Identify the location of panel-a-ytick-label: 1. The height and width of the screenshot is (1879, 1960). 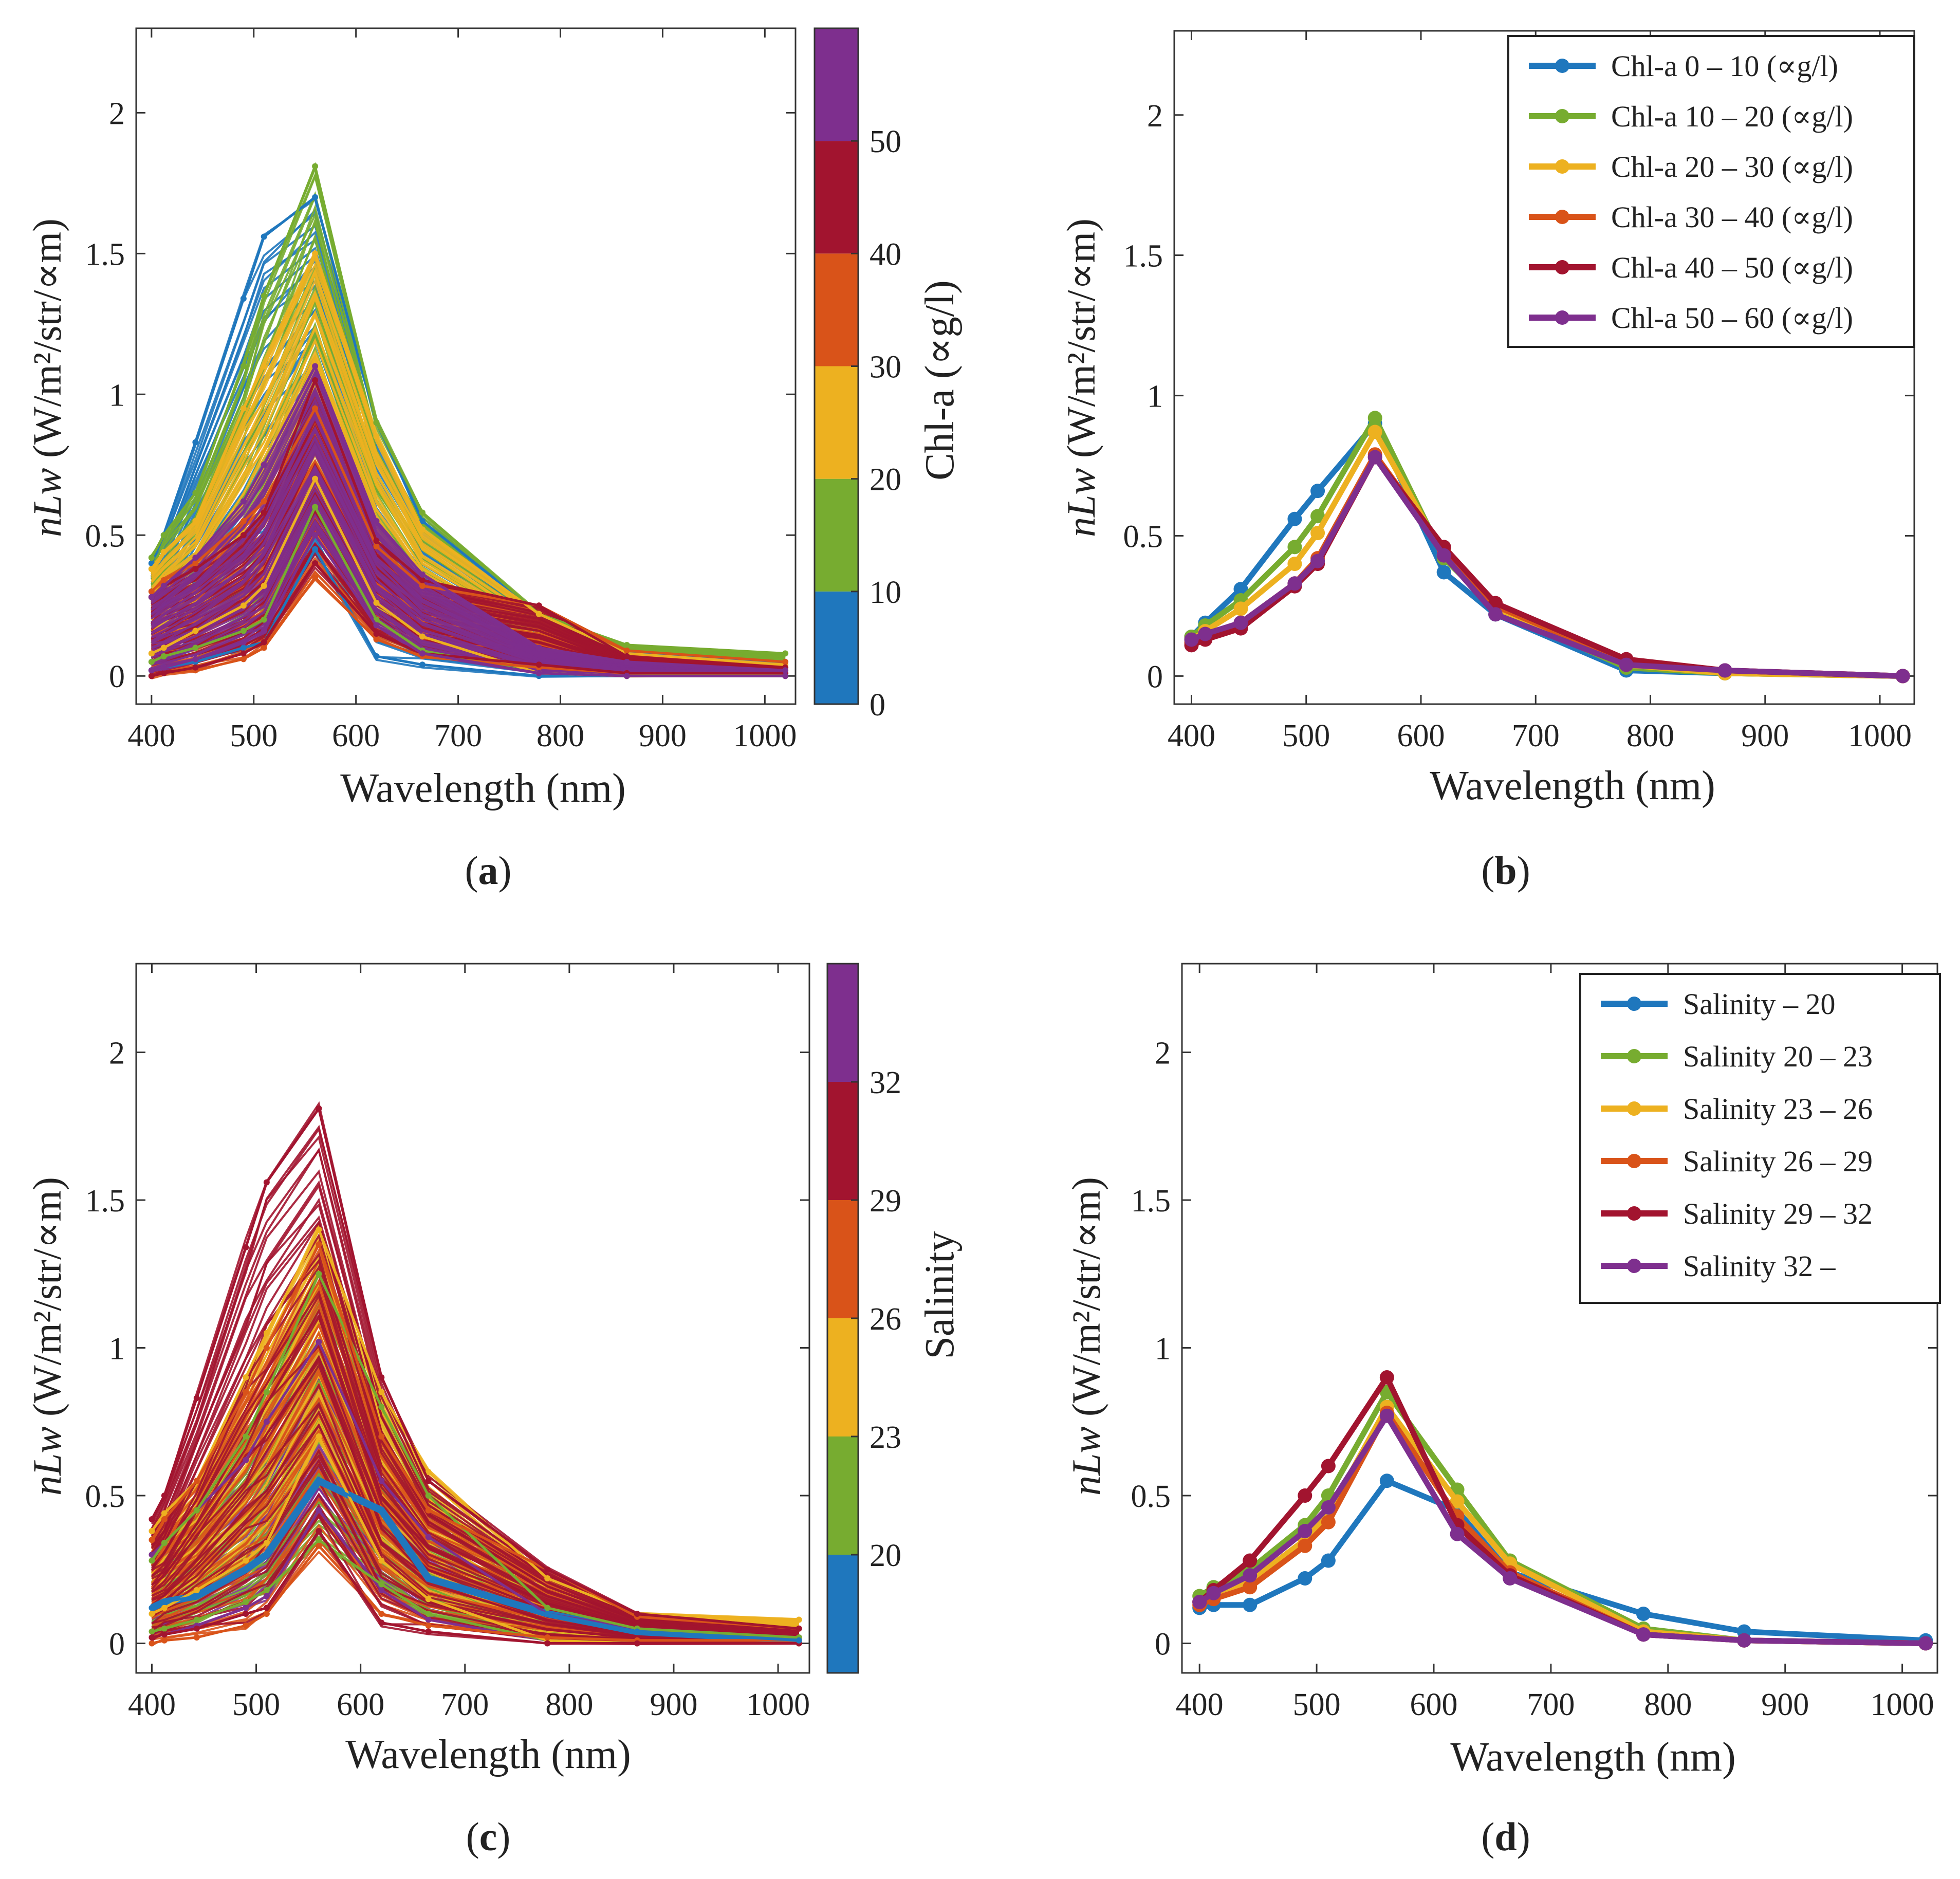
(117, 395).